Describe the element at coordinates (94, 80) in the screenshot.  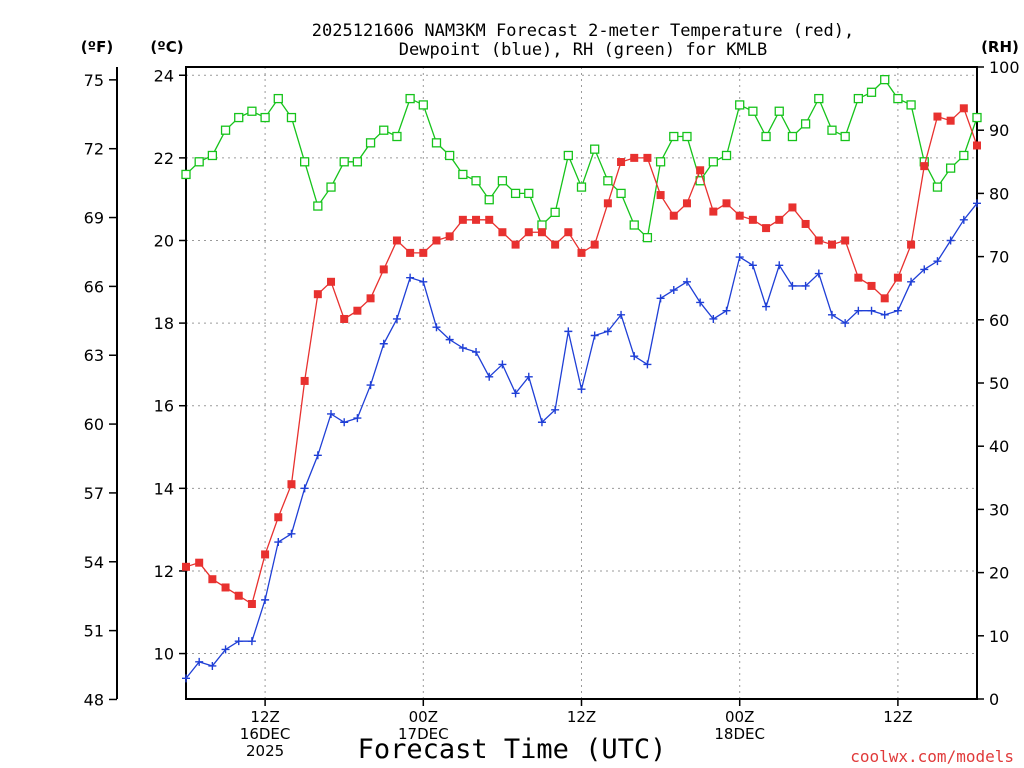
I see `fahrenheit-tick-label: 75` at that location.